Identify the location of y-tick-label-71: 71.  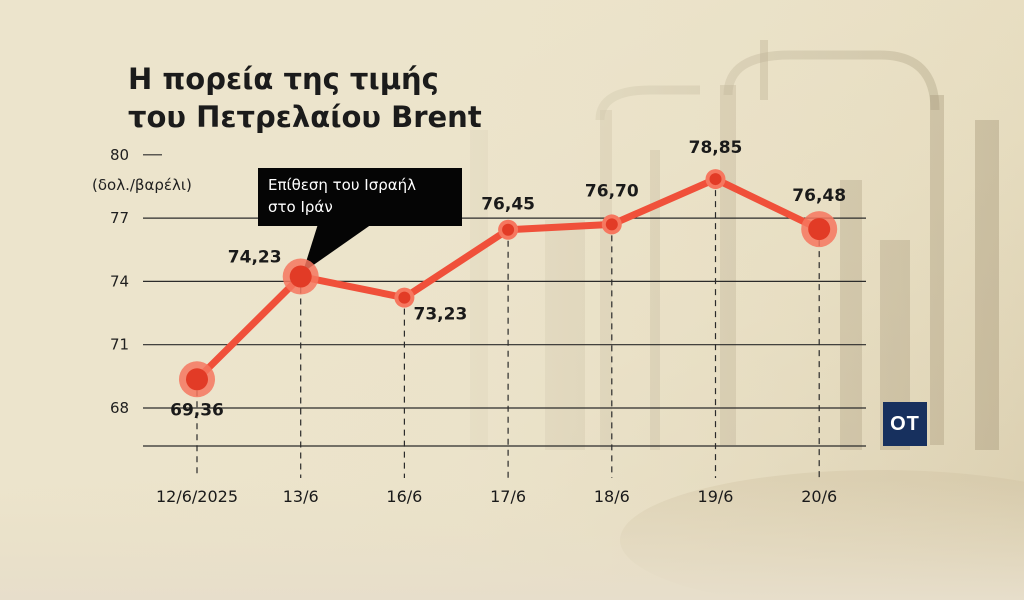
(119, 345).